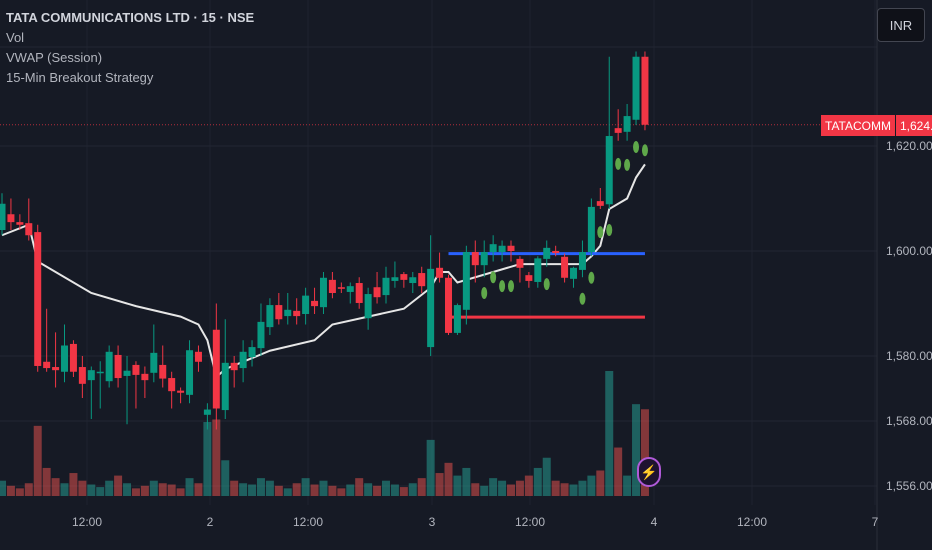 The height and width of the screenshot is (550, 932). What do you see at coordinates (649, 472) in the screenshot?
I see `lightning-bolt-icon: ⚡` at bounding box center [649, 472].